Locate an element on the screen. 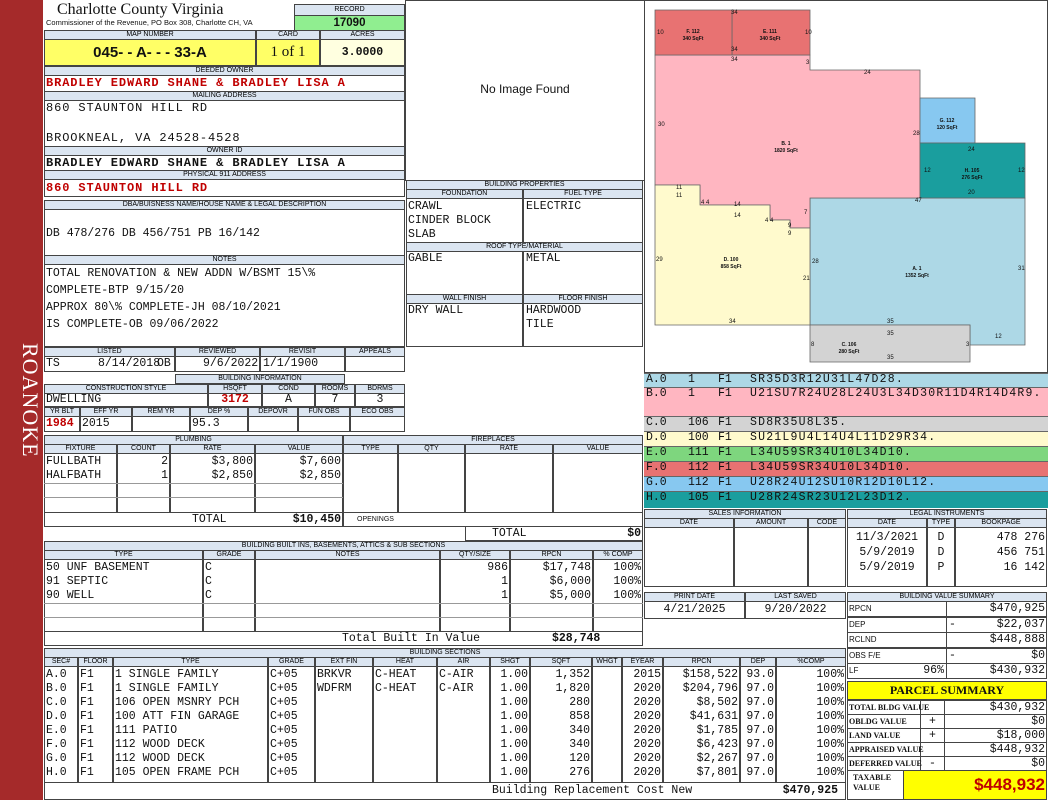 The height and width of the screenshot is (800, 1050). image-placeholder: No Image Found is located at coordinates (525, 89).